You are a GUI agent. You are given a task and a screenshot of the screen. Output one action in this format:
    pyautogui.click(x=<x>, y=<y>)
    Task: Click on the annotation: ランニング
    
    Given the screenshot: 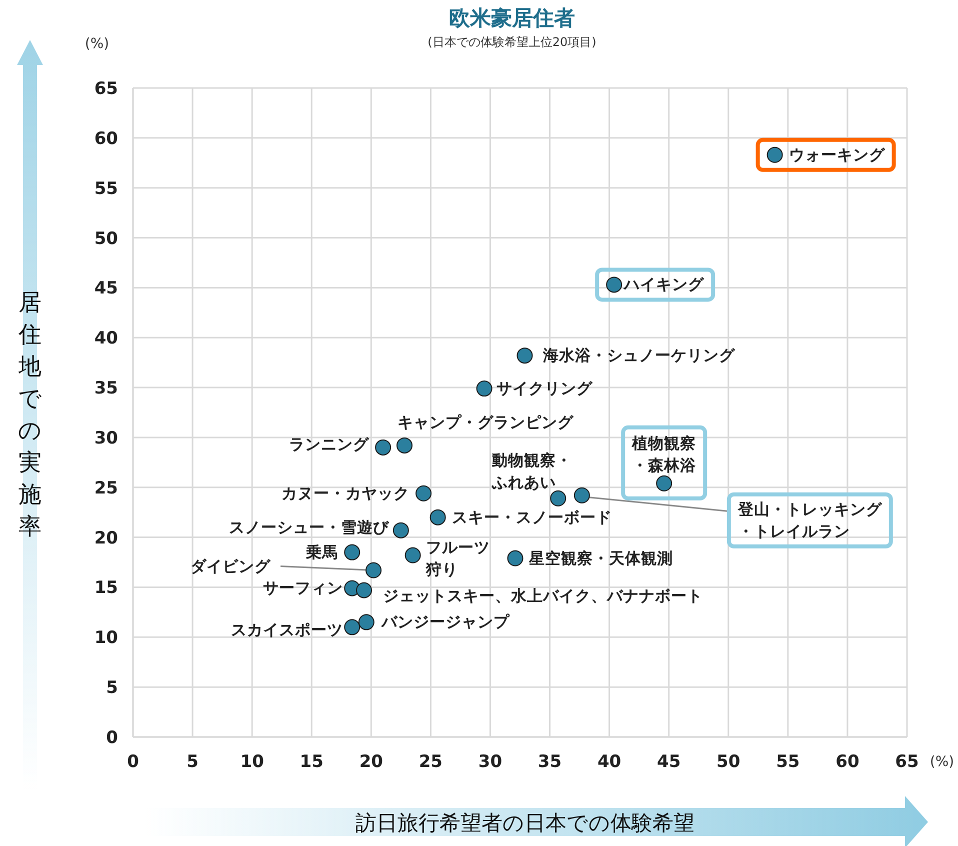 What is the action you would take?
    pyautogui.click(x=329, y=444)
    